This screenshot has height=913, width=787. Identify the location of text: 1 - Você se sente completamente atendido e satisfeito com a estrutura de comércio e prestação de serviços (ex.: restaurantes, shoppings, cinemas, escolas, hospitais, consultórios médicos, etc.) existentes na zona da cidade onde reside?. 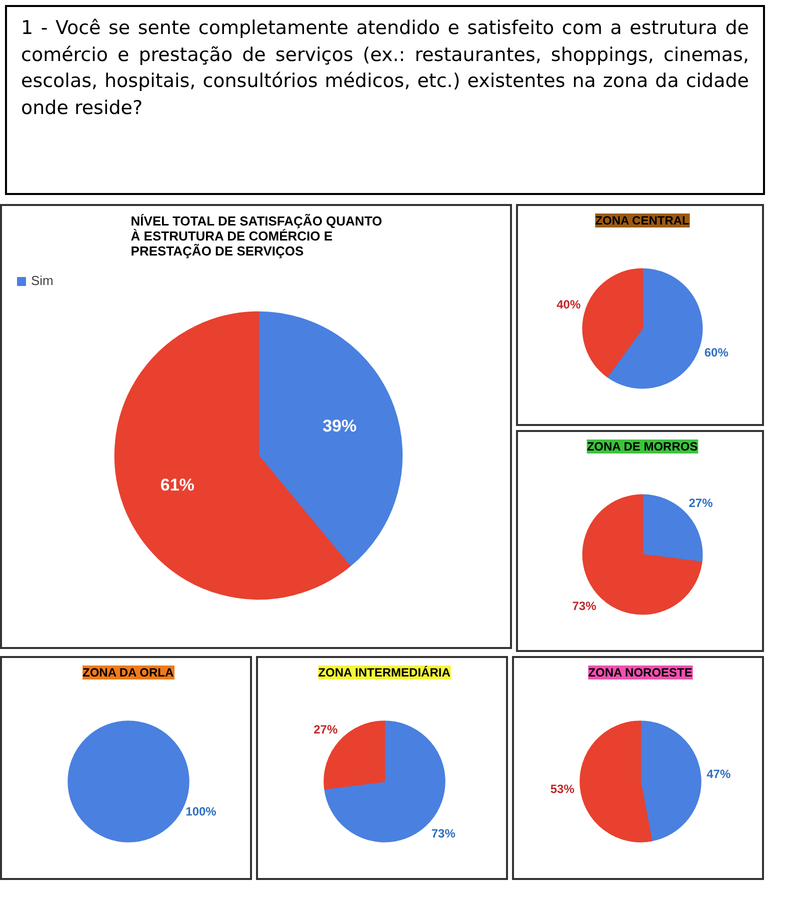
(385, 68).